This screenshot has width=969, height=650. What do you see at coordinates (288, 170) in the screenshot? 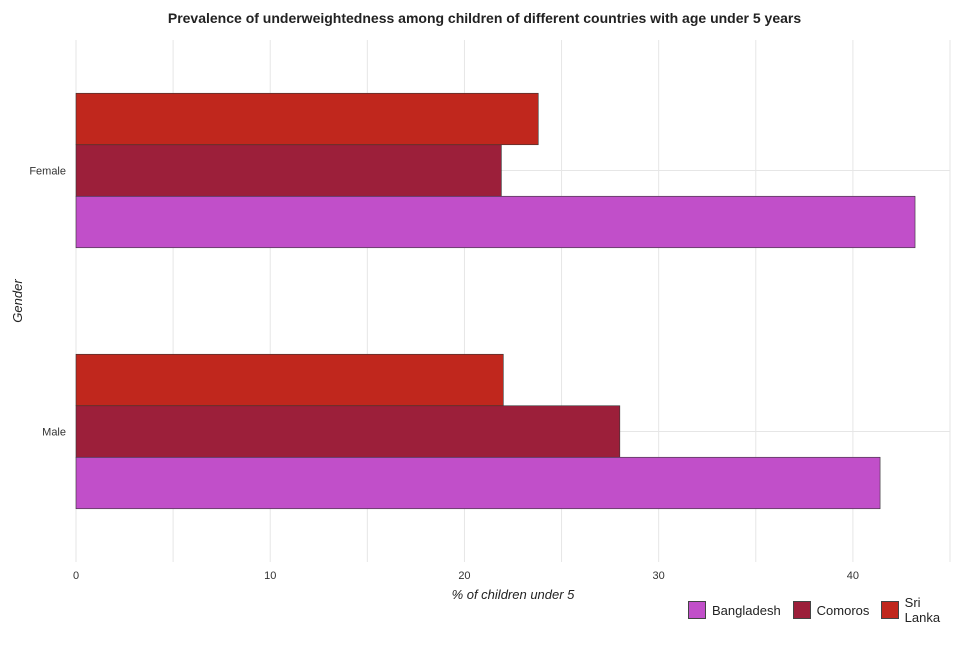
I see `bar-comoros-female` at bounding box center [288, 170].